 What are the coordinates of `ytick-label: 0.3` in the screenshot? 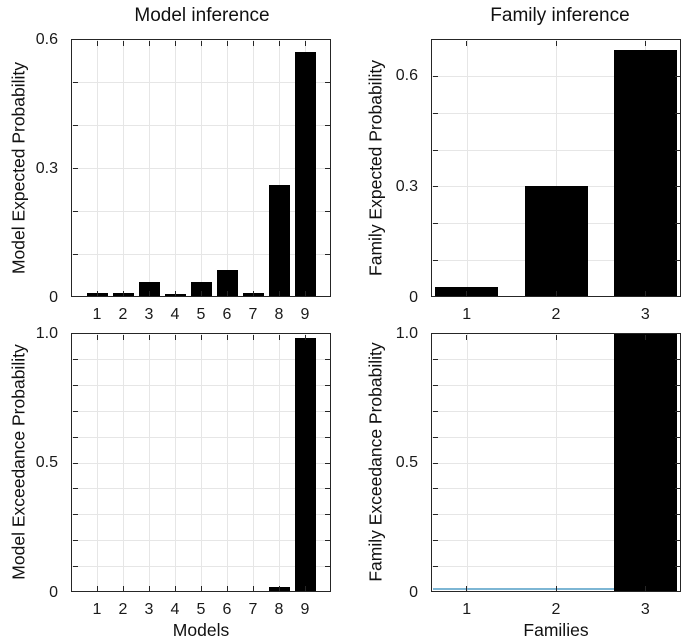 It's located at (406, 186).